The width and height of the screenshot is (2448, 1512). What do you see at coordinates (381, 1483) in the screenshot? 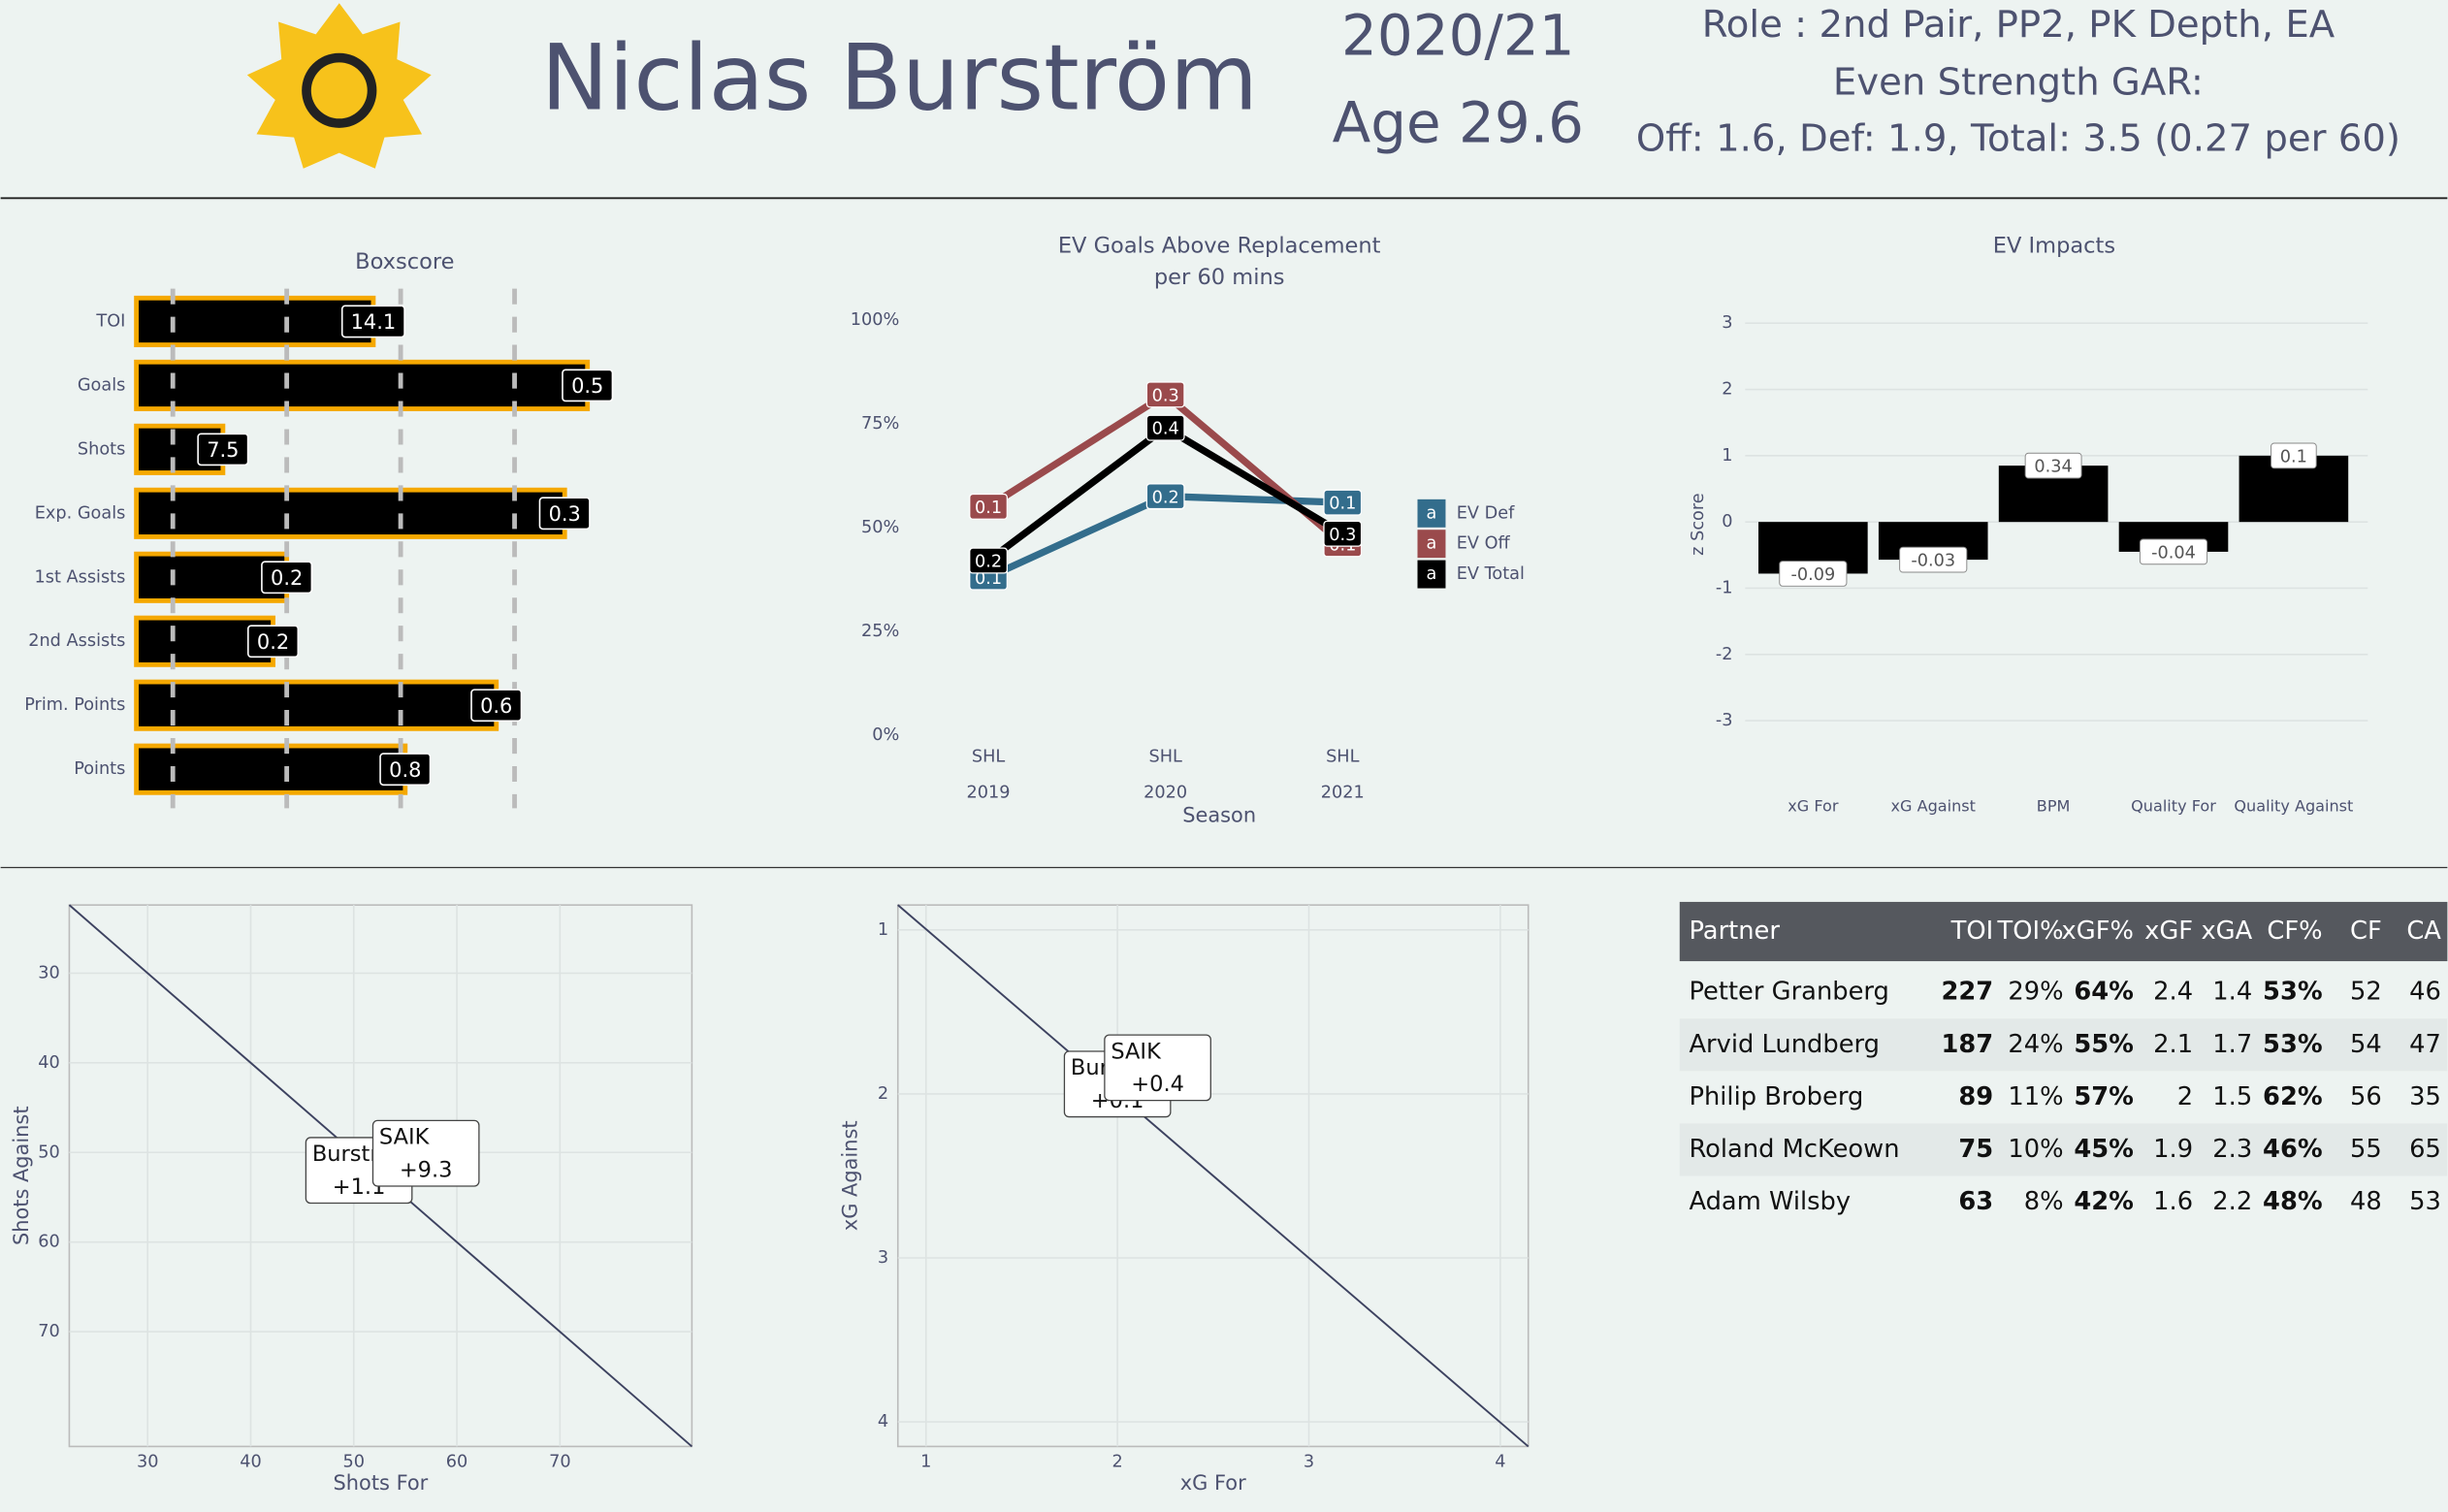
I see `x-axis-title: Shots For` at bounding box center [381, 1483].